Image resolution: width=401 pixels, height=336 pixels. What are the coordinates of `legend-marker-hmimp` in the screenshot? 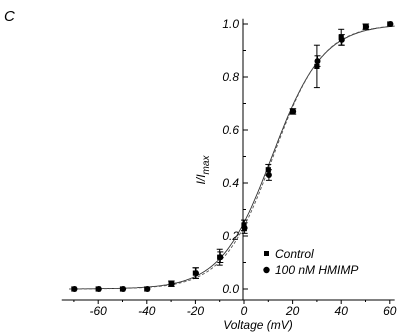 It's located at (266, 270).